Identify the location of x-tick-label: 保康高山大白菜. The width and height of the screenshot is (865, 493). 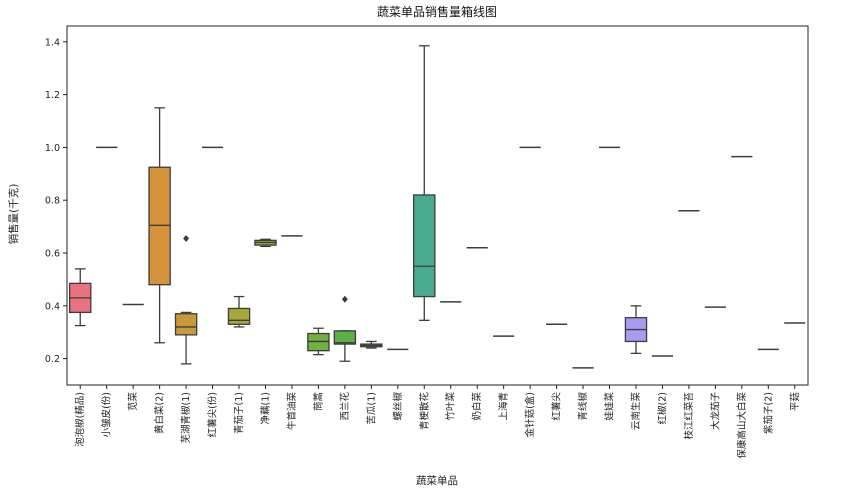
(742, 425).